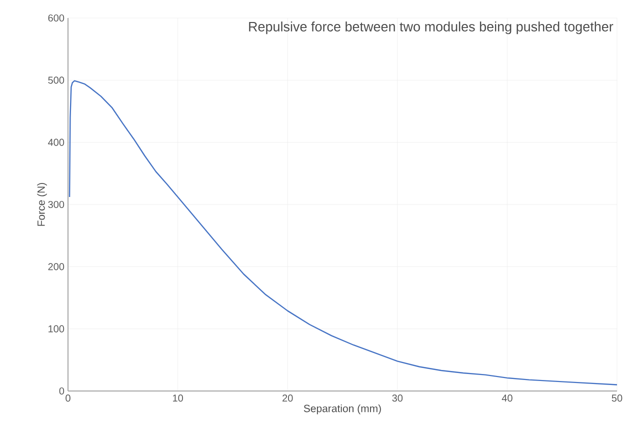 The width and height of the screenshot is (631, 442). What do you see at coordinates (56, 18) in the screenshot?
I see `y-tick-label: 600` at bounding box center [56, 18].